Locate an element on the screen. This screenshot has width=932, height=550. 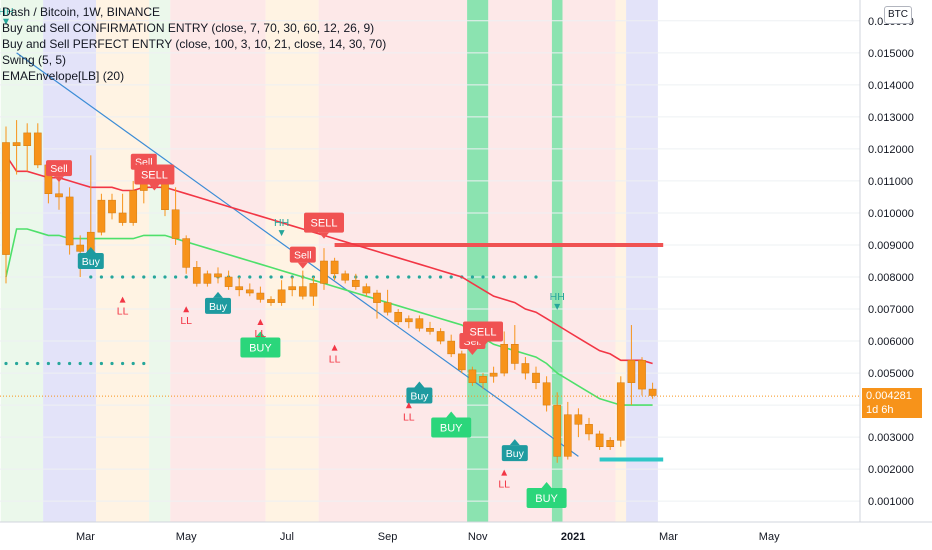
last-price-value: 0.004281 is located at coordinates (889, 396).